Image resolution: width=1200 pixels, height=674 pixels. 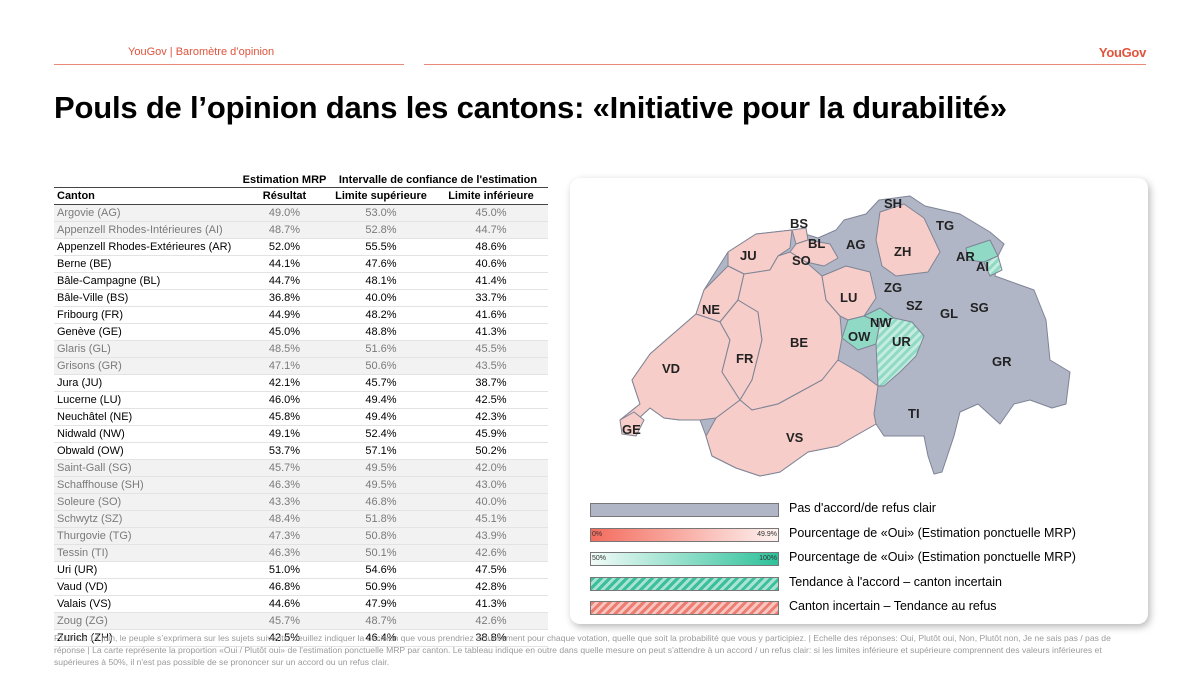 What do you see at coordinates (147, 536) in the screenshot?
I see `cell-canton: Thurgovie (TG)` at bounding box center [147, 536].